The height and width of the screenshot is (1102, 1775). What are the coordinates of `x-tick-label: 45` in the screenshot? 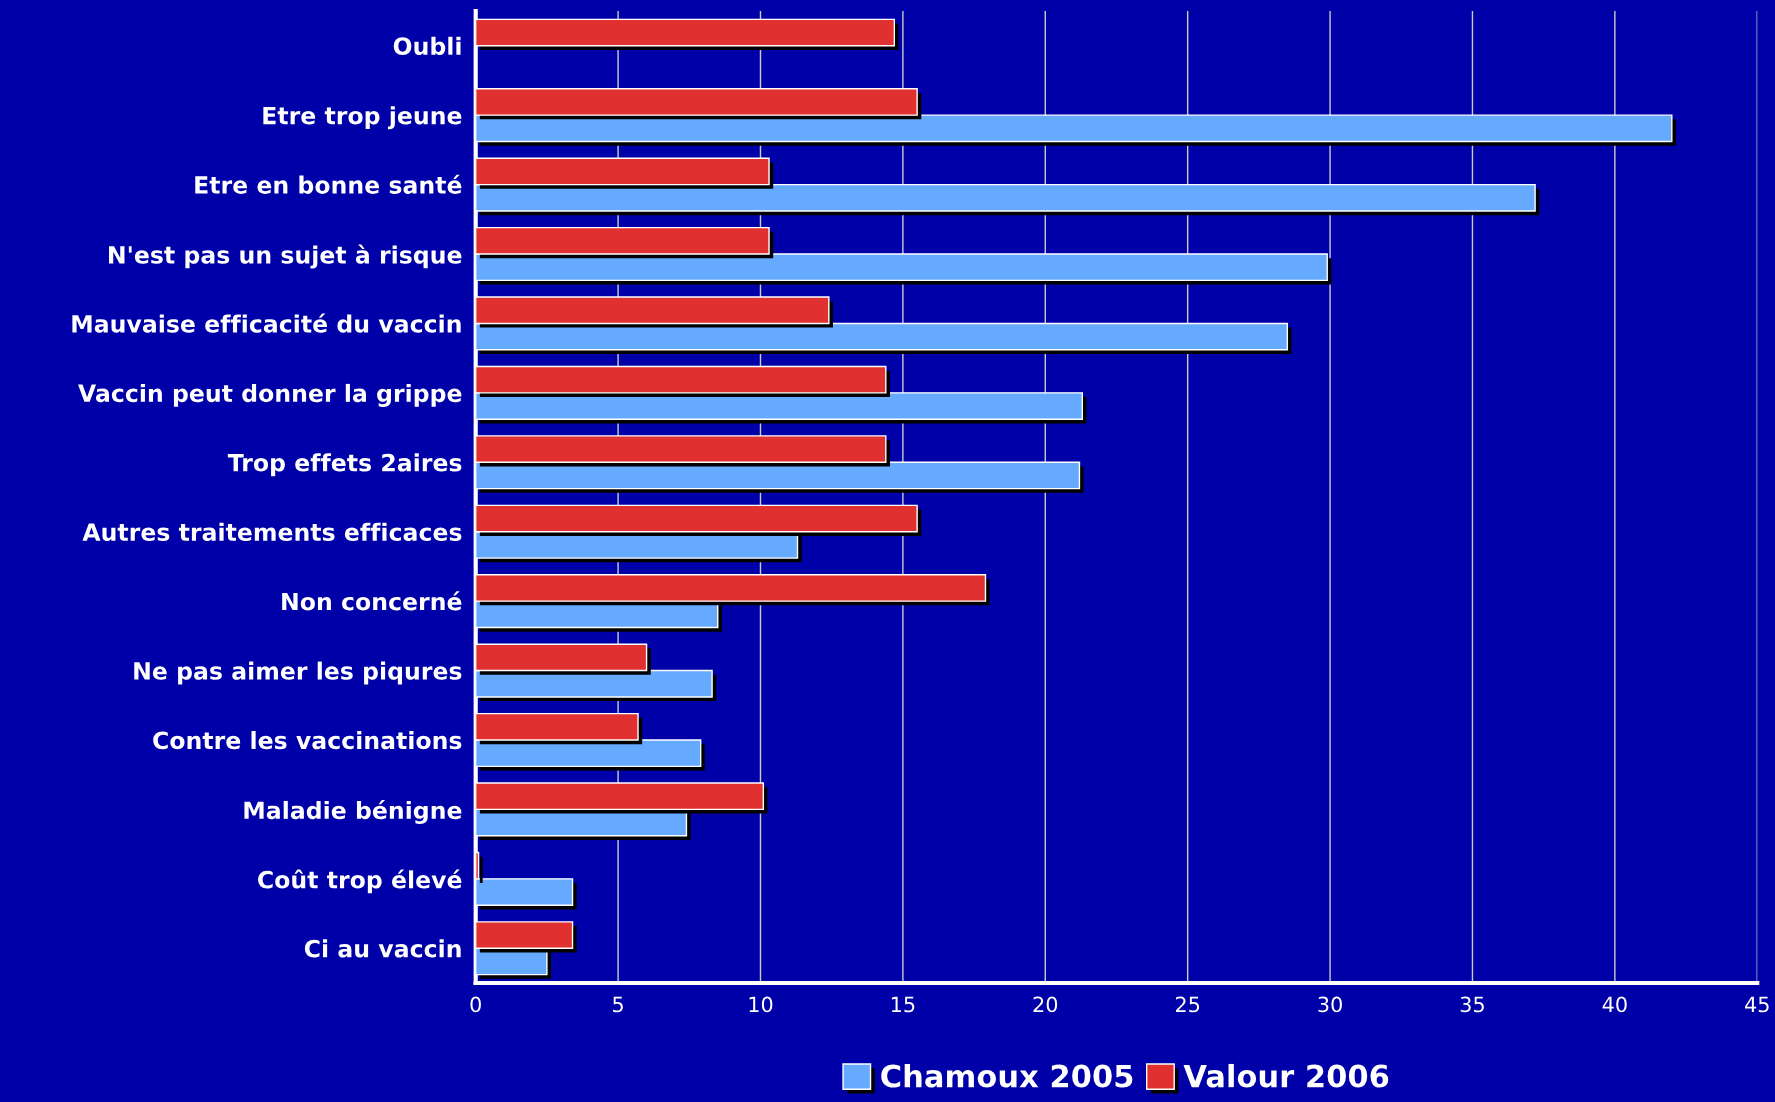 It's located at (1757, 1004).